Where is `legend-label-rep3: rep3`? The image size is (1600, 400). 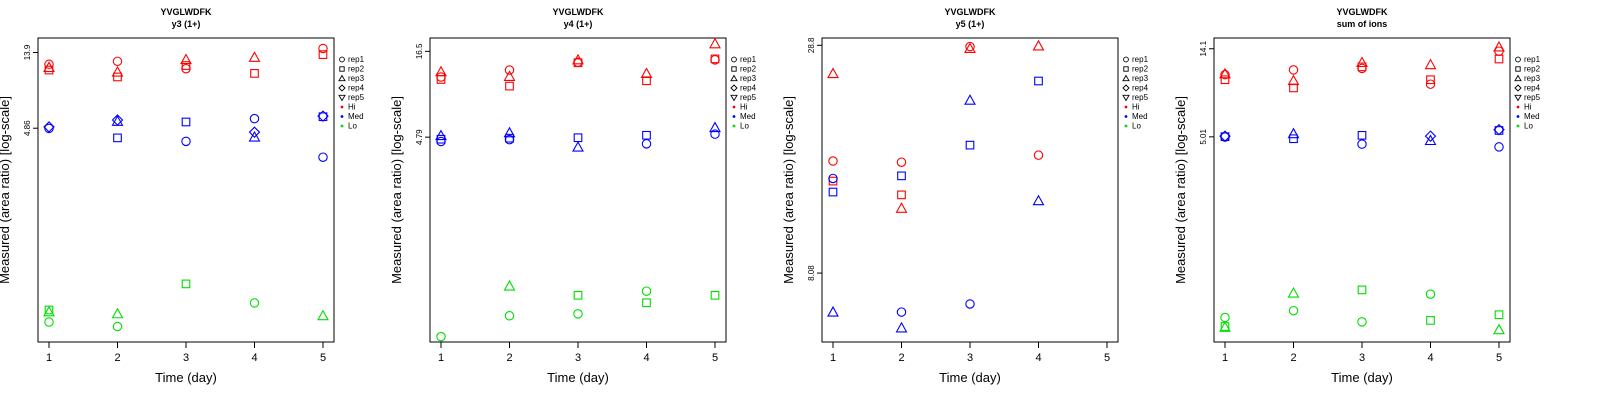 legend-label-rep3: rep3 is located at coordinates (748, 78).